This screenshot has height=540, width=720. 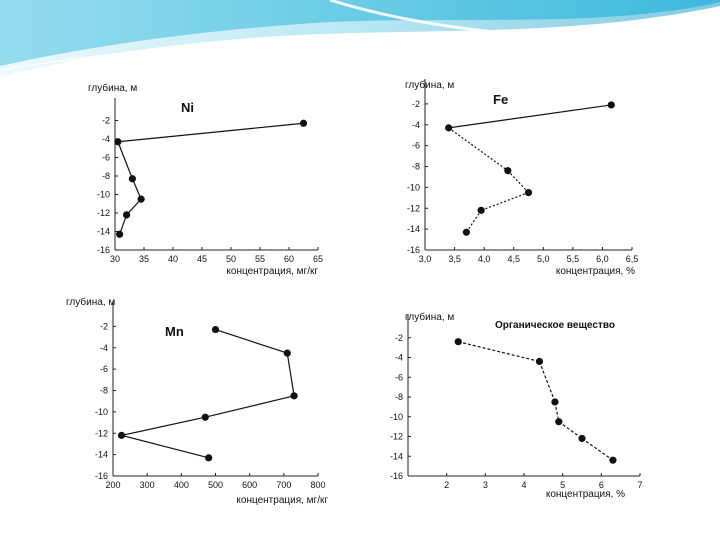 I want to click on x-tick-label: 50, so click(x=231, y=259).